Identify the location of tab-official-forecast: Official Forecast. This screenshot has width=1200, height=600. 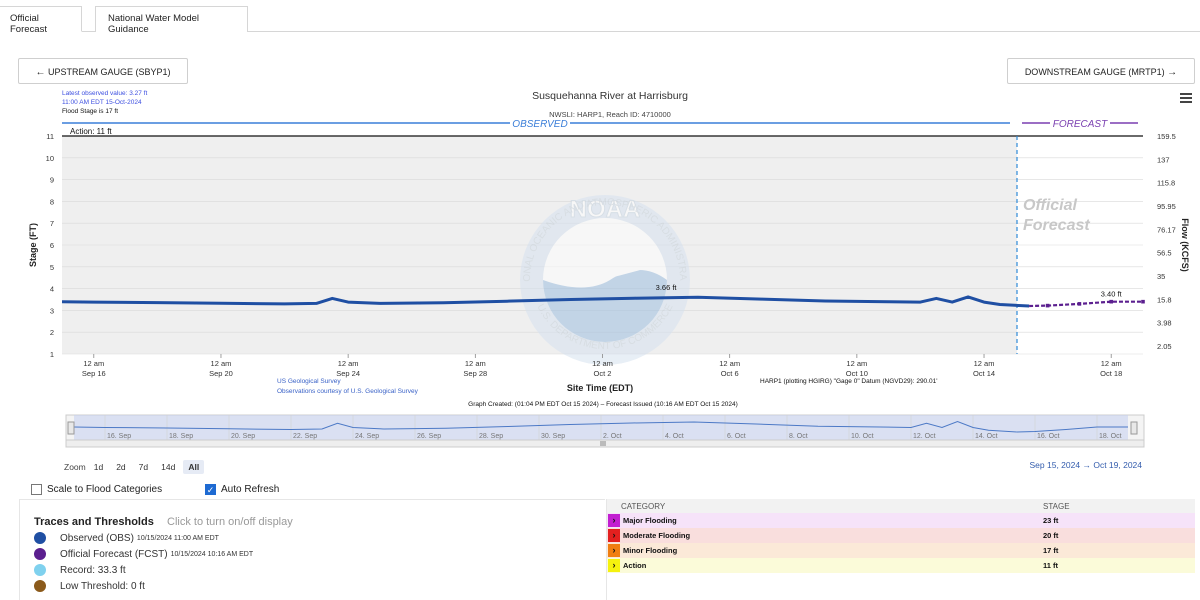
(41, 20).